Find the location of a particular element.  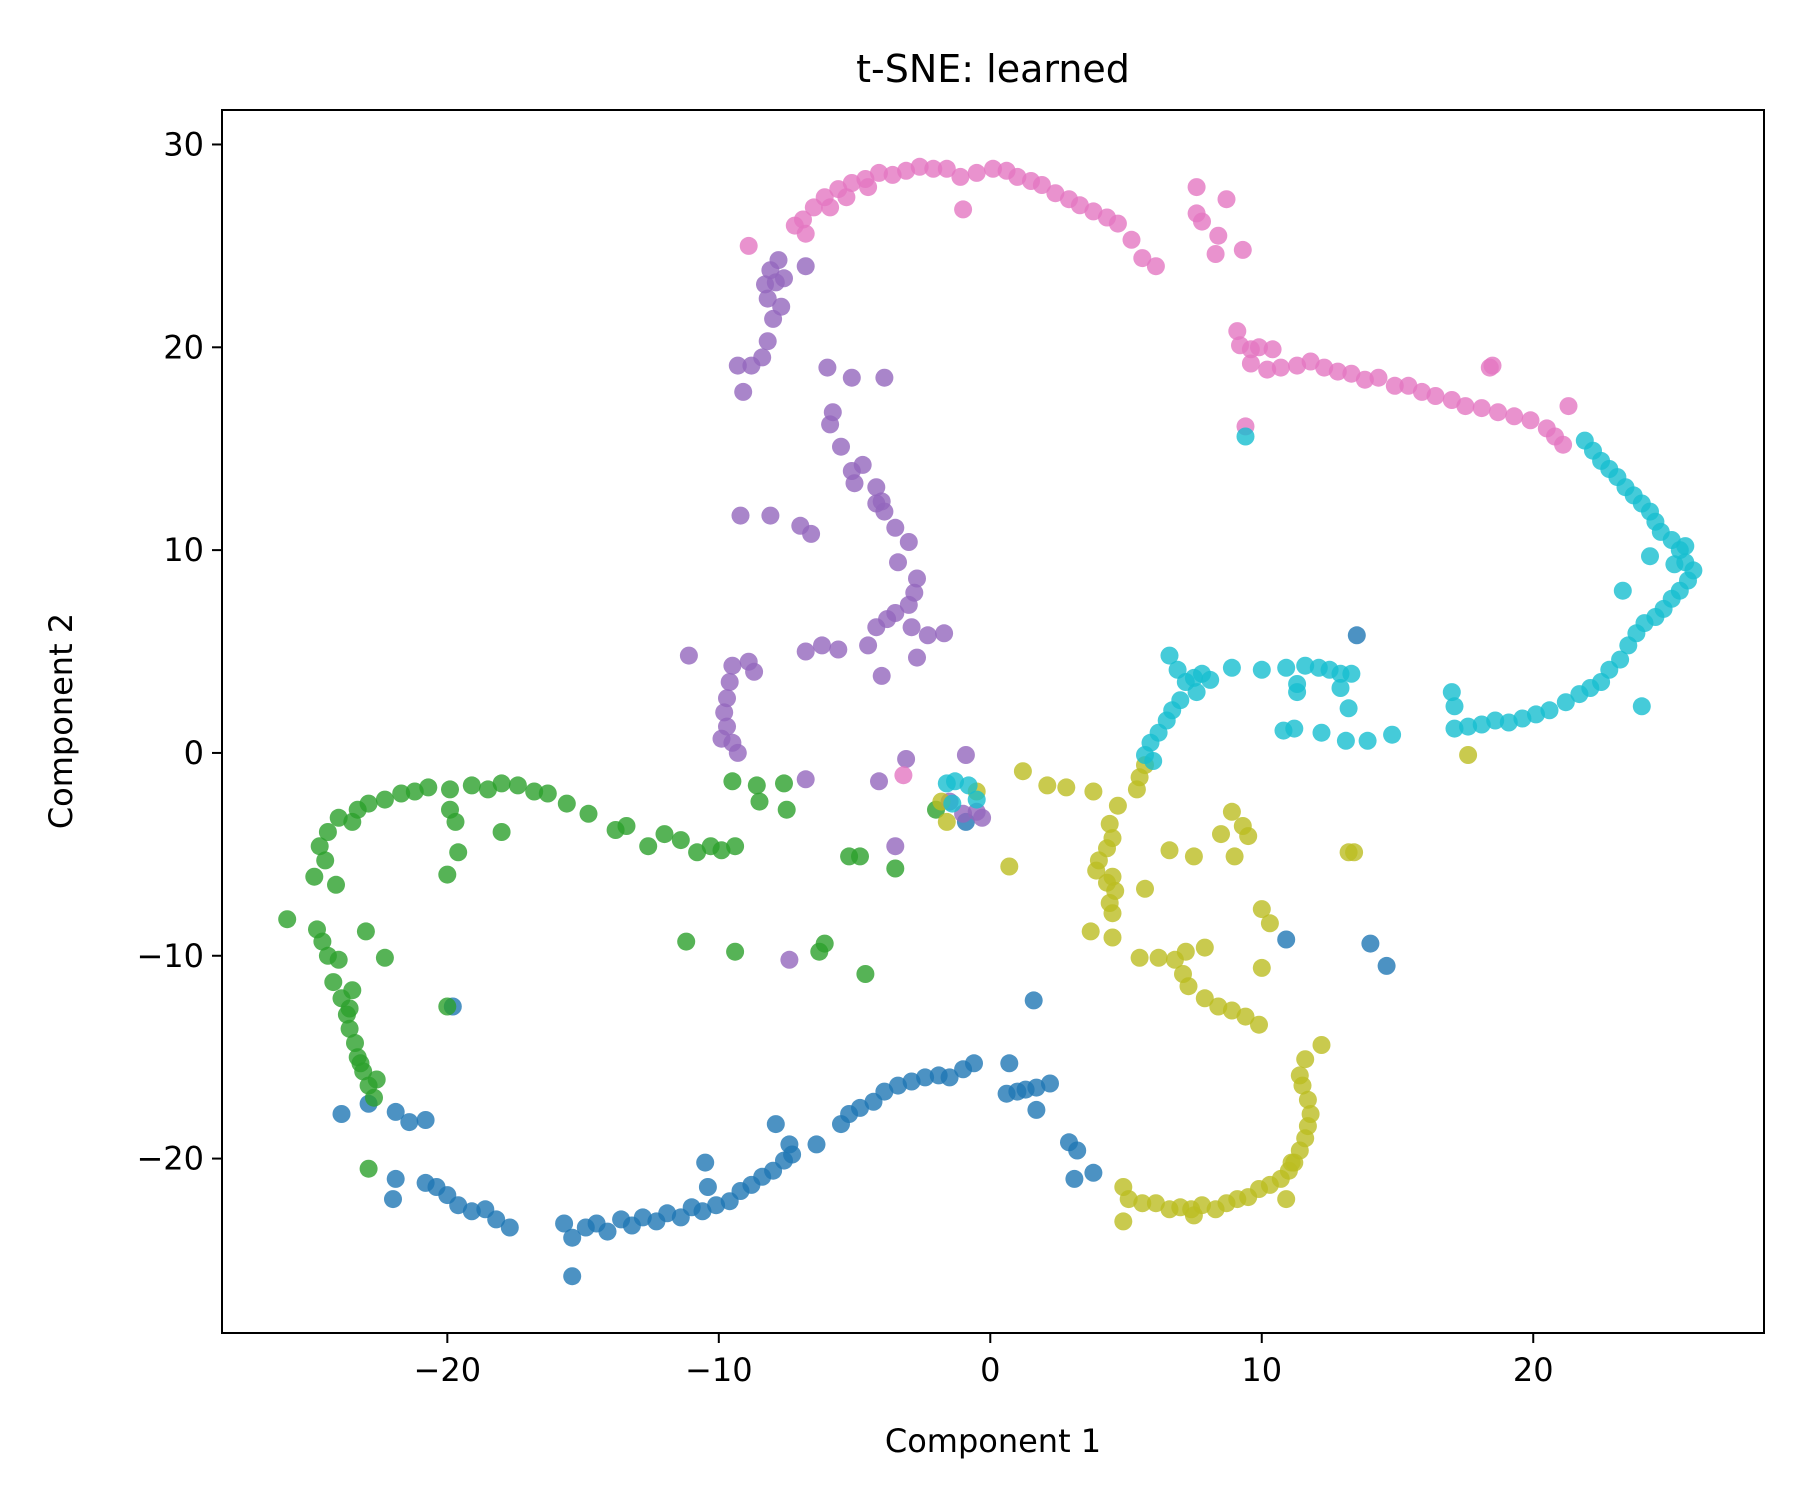

x-tick-label: 10 is located at coordinates (1261, 1370).